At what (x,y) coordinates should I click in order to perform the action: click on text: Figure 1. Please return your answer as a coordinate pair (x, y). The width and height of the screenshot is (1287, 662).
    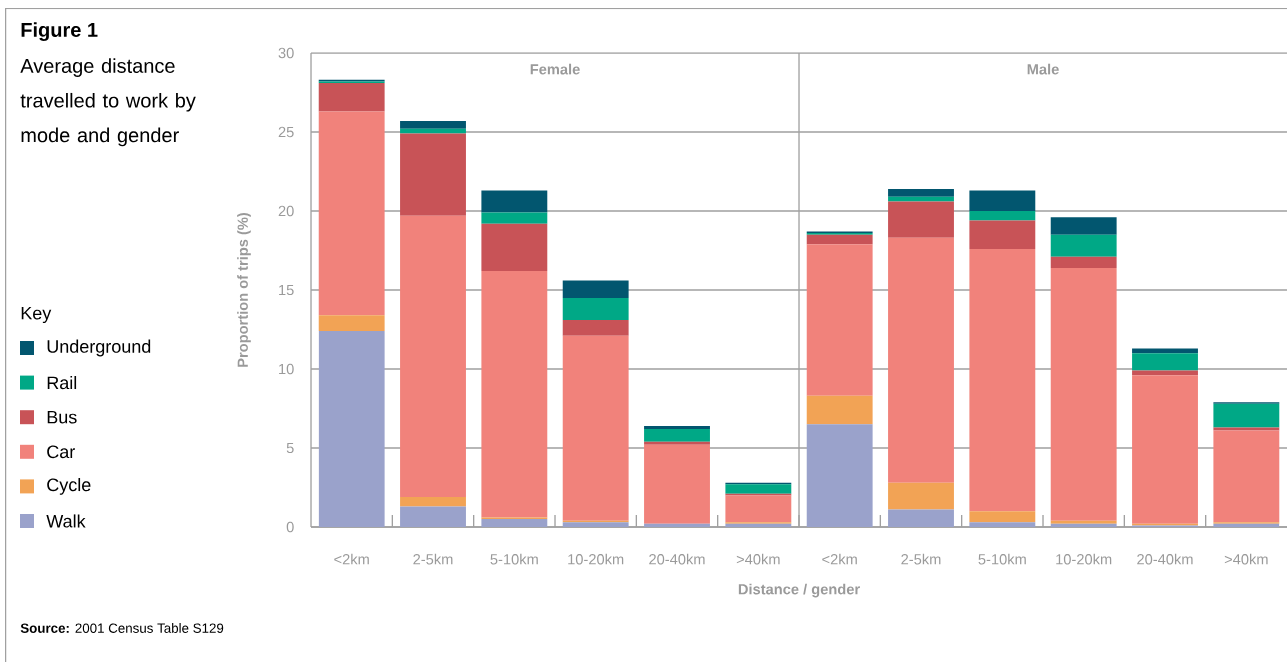
    Looking at the image, I should click on (59, 31).